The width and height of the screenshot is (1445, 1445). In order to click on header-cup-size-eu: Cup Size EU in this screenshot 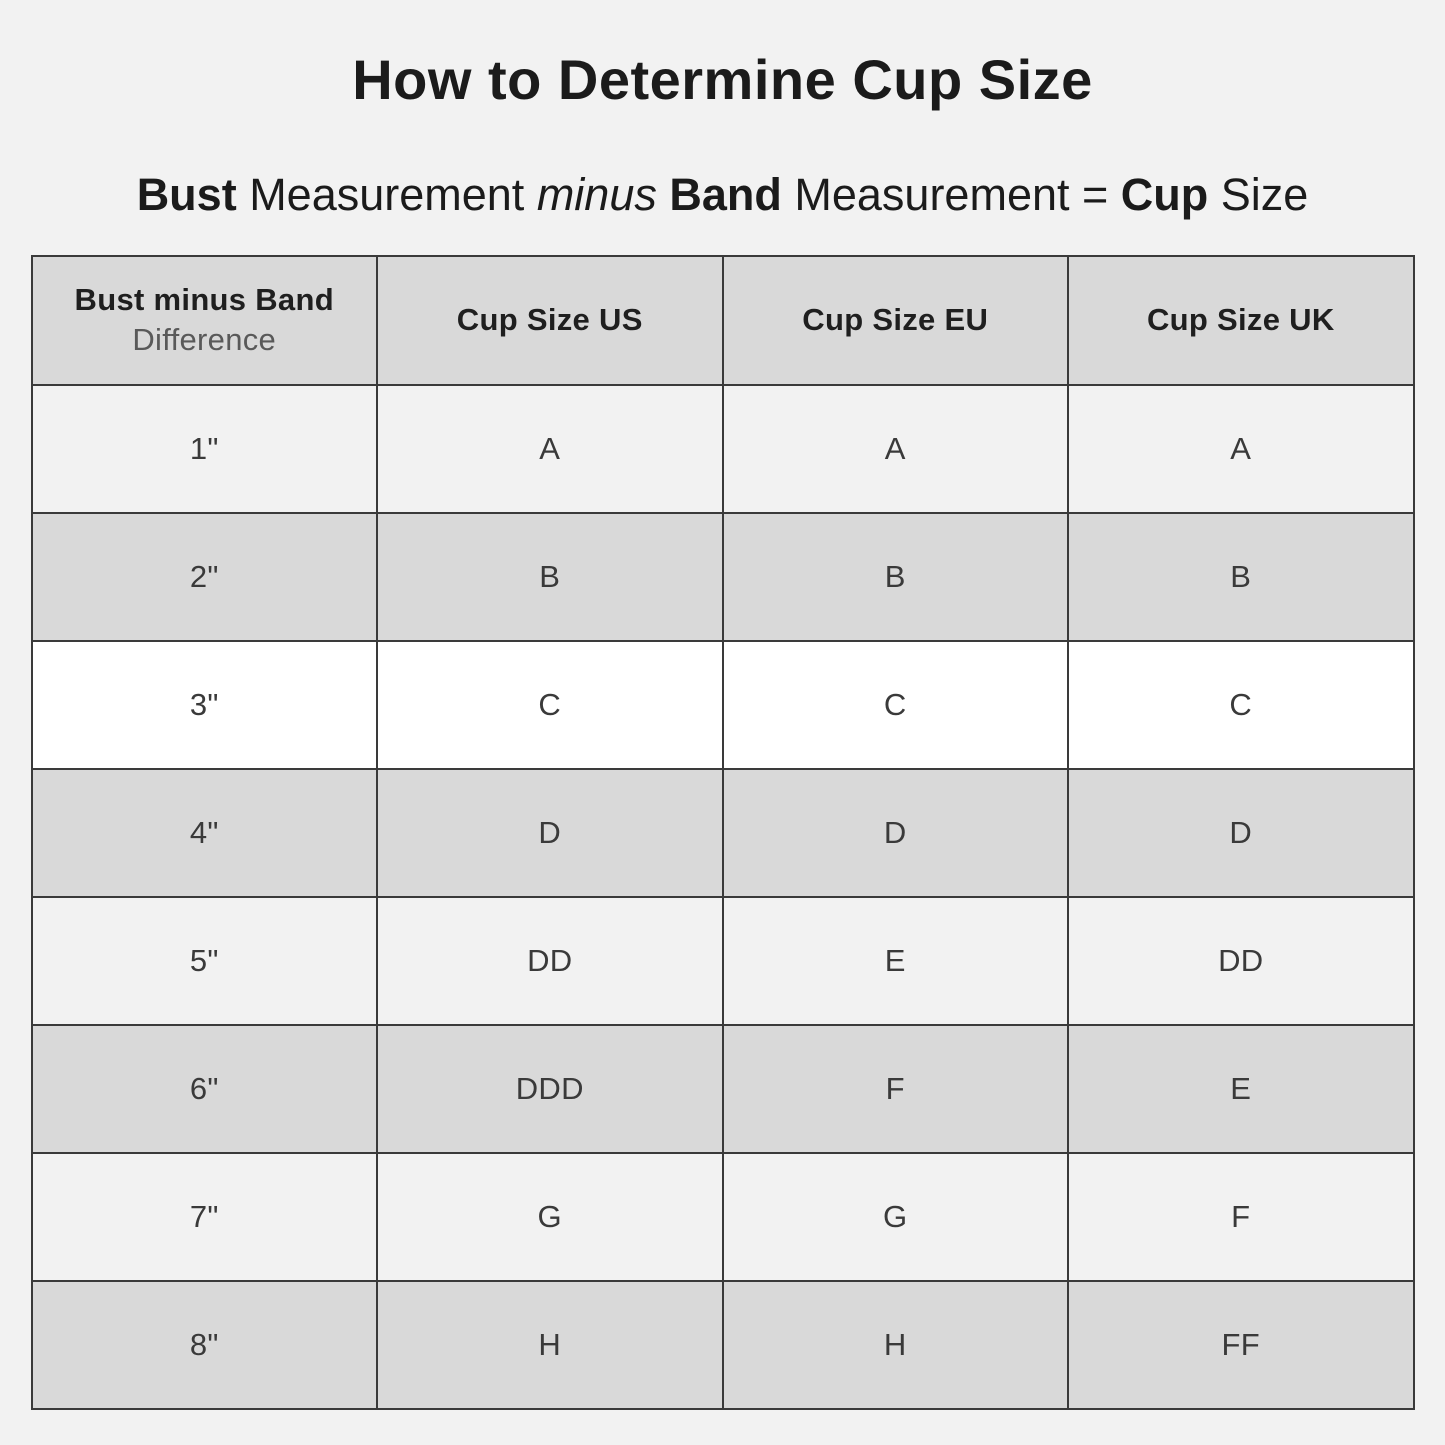, I will do `click(895, 320)`.